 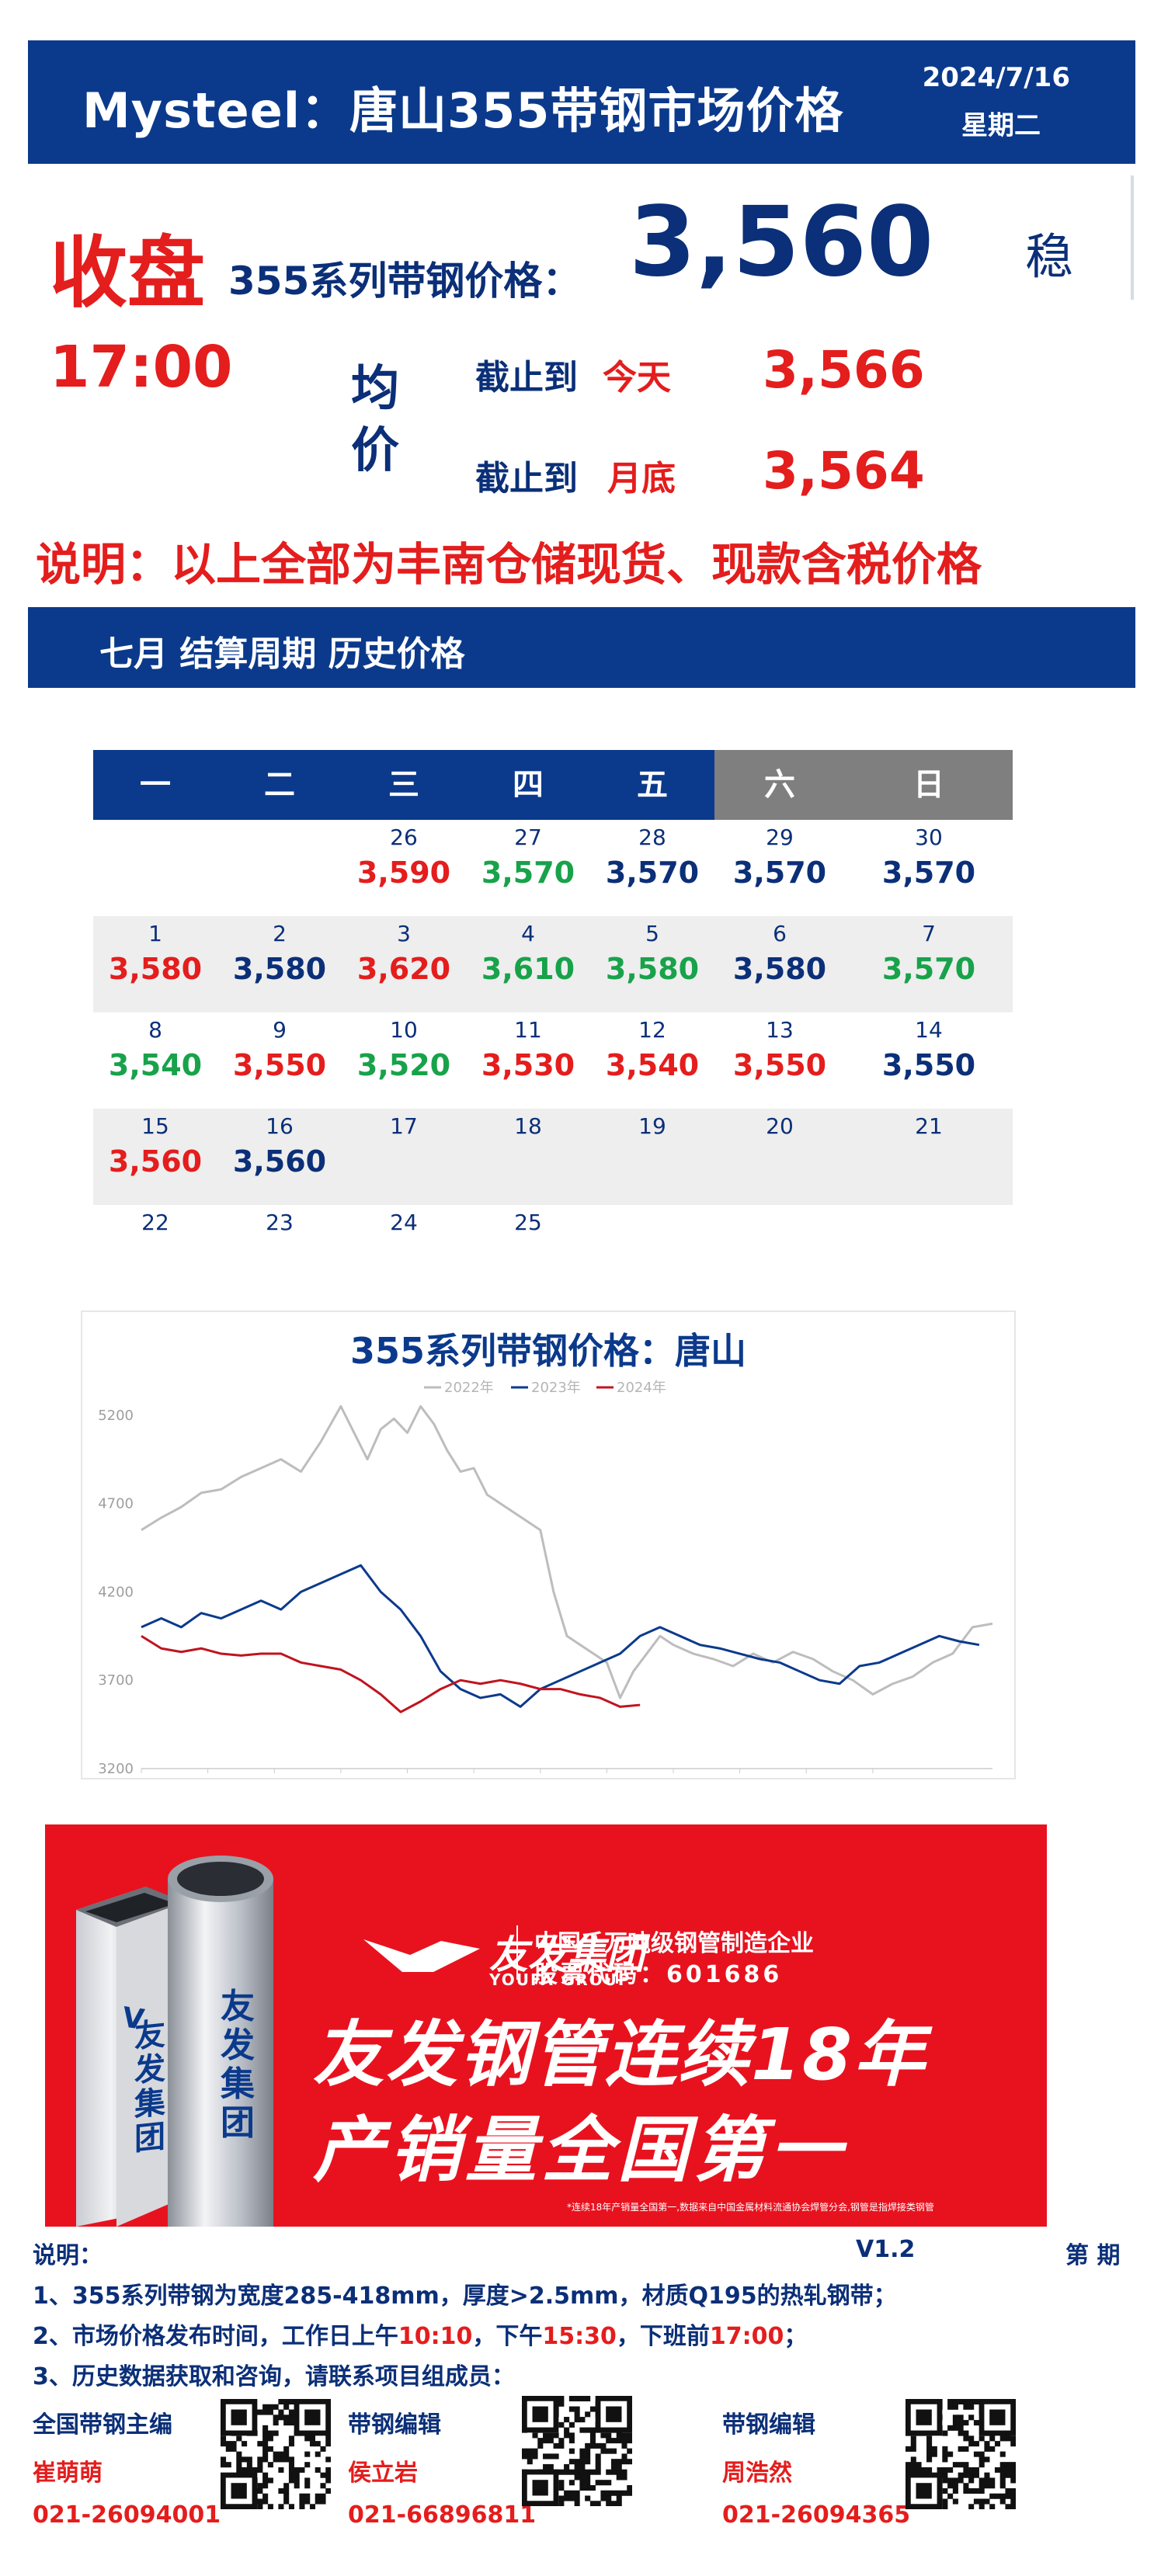 What do you see at coordinates (652, 1126) in the screenshot?
I see `calendar-day-number: 19` at bounding box center [652, 1126].